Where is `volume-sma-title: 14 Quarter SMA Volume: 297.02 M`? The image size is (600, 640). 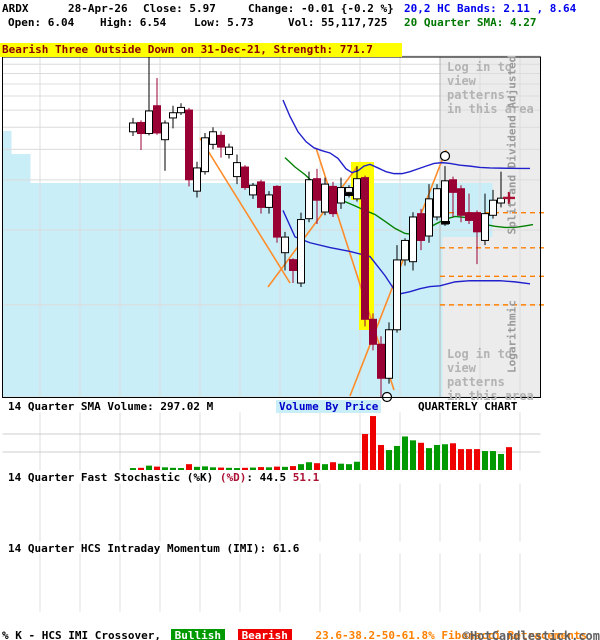
volume-sma-title: 14 Quarter SMA Volume: 297.02 M is located at coordinates (111, 406).